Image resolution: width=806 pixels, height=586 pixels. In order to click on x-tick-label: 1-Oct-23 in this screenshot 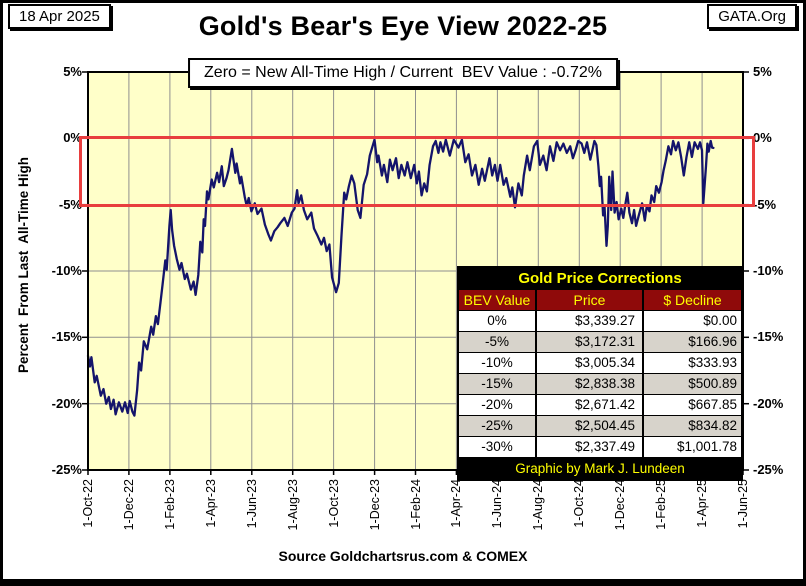, I will do `click(334, 503)`.